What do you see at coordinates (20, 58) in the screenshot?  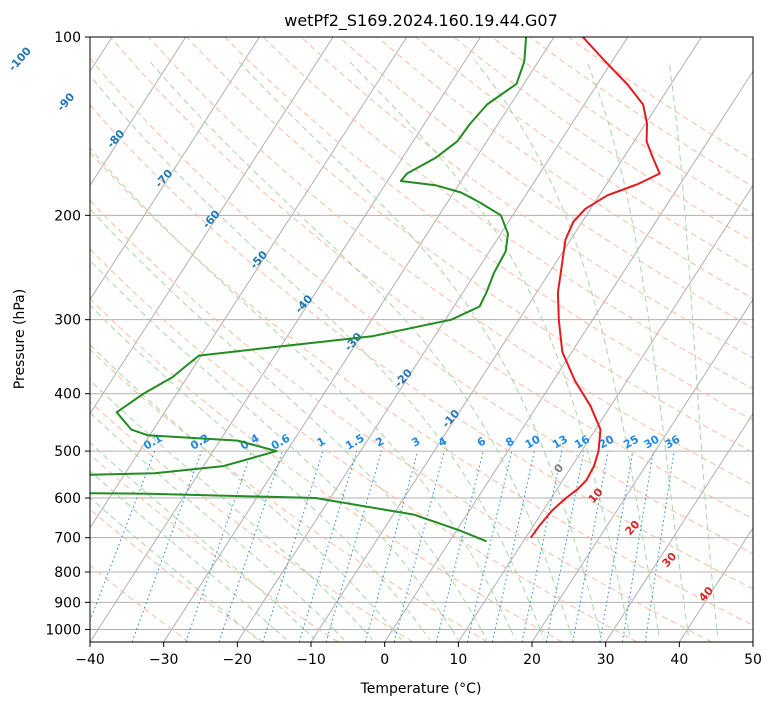 I see `isotherm-label: -100` at bounding box center [20, 58].